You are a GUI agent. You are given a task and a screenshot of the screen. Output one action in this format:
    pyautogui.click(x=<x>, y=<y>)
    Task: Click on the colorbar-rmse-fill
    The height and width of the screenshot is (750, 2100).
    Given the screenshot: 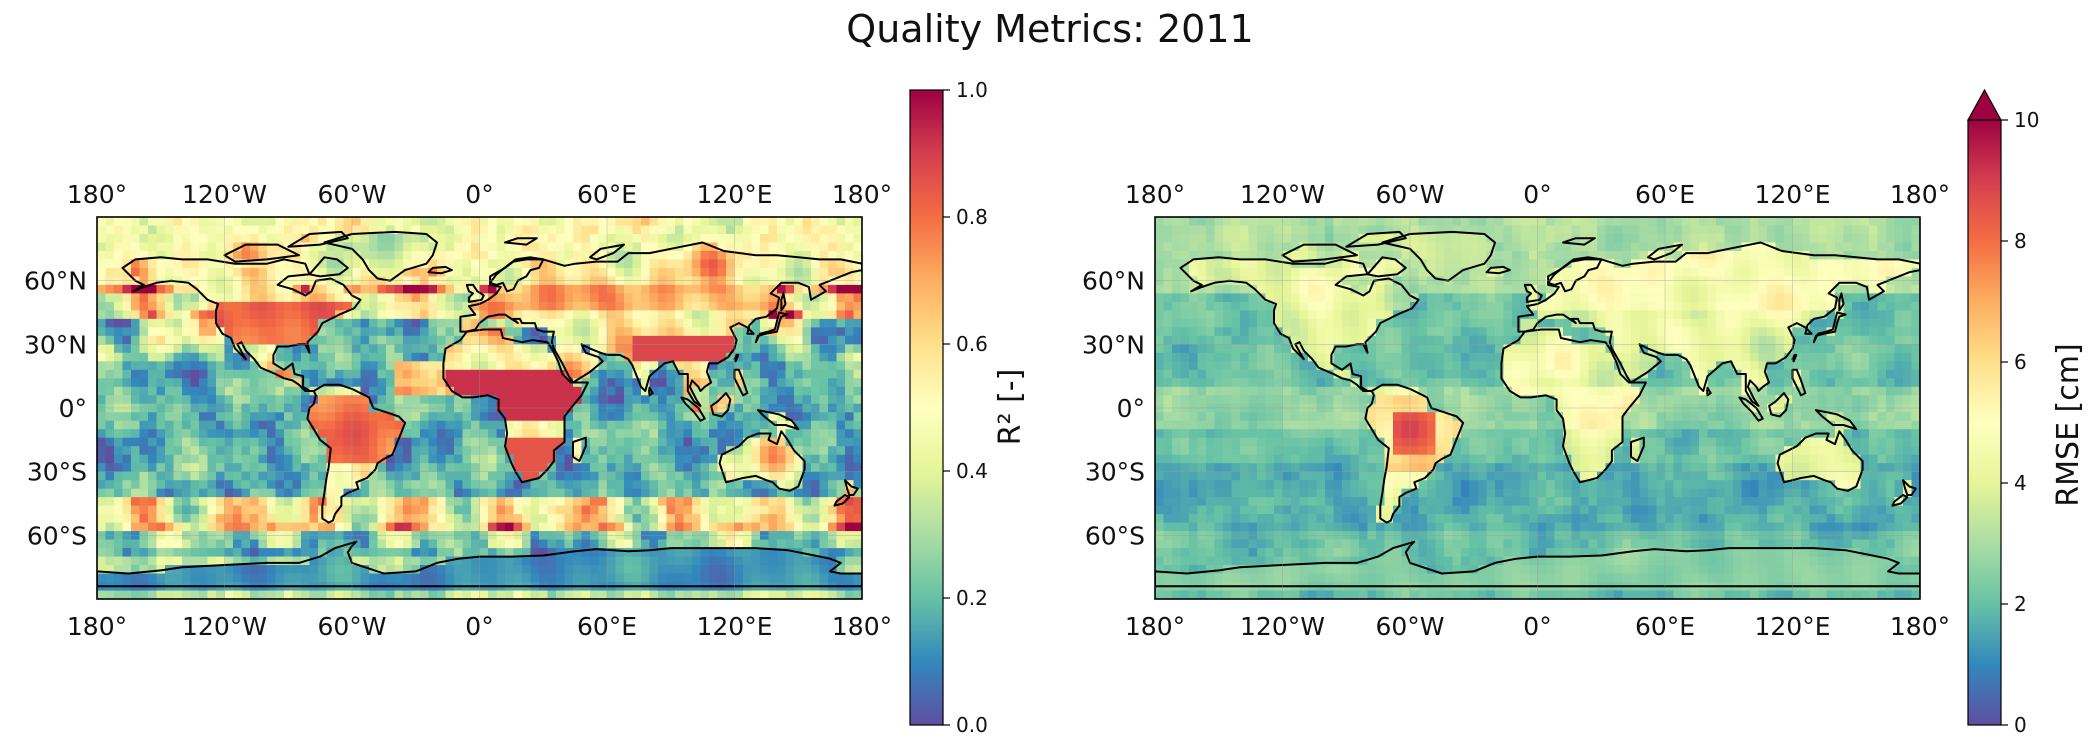 What is the action you would take?
    pyautogui.click(x=1984, y=422)
    